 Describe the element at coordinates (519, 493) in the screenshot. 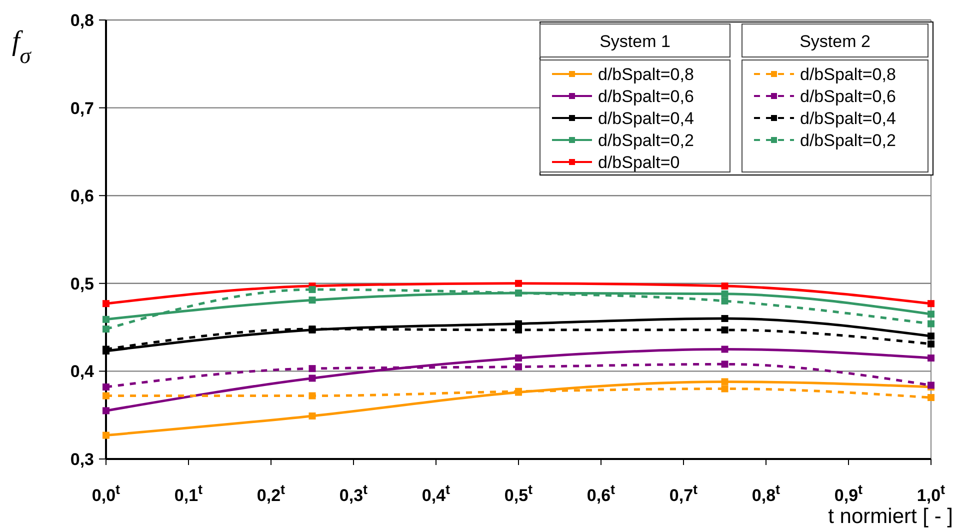

I see `x-tick-label: 0,5$^{t}$` at that location.